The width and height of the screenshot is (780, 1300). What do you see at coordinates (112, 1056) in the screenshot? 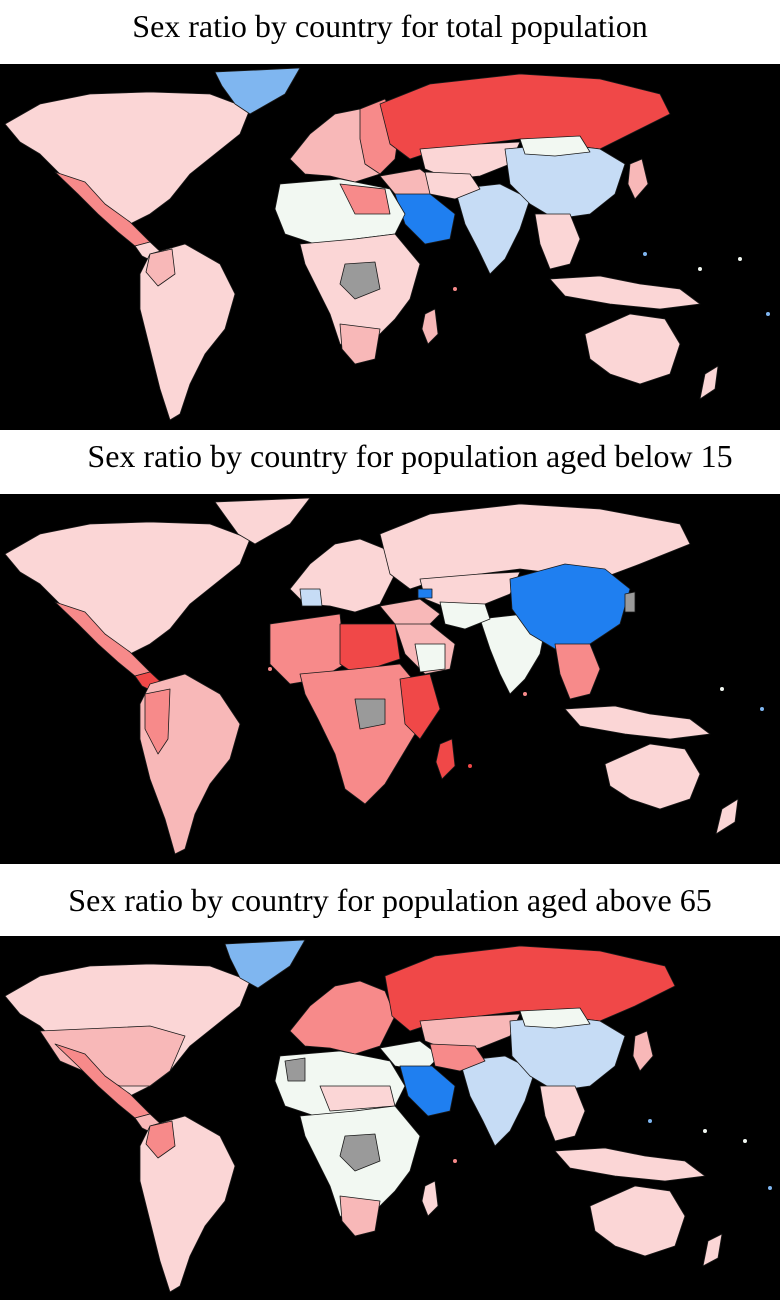
I see `region-usa` at bounding box center [112, 1056].